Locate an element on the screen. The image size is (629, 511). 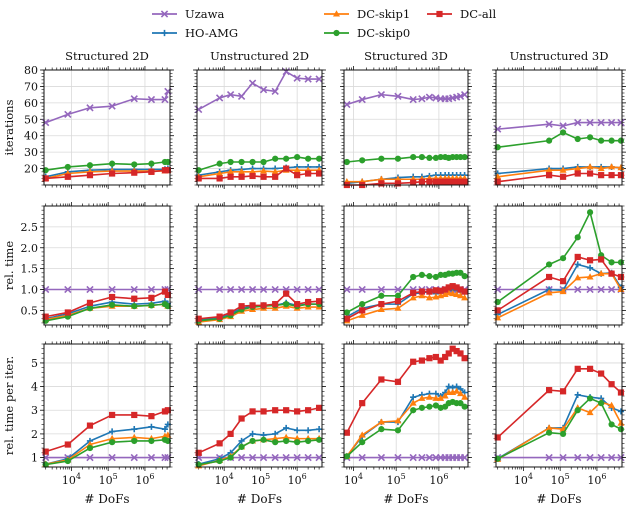
y-axis-label: rel. time is located at coordinates (9, 265).